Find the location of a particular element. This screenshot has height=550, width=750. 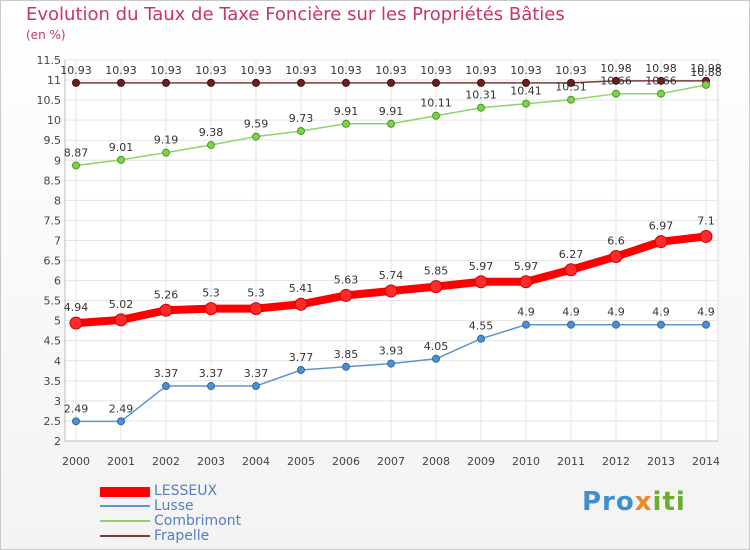

x-tick-label: 2004 is located at coordinates (256, 461).